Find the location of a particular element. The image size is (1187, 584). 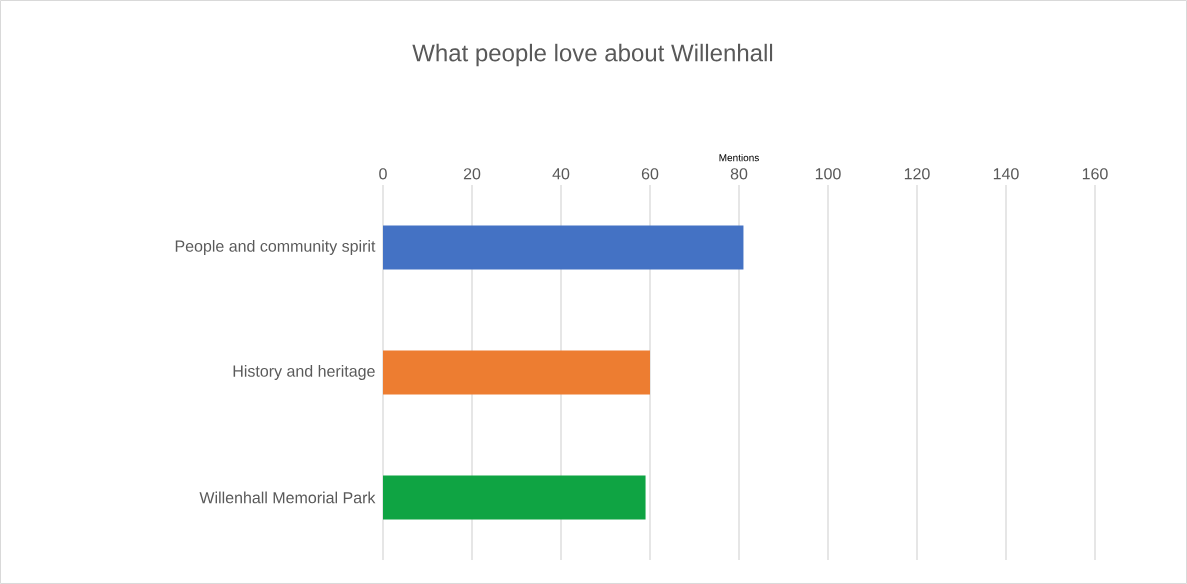

x-tick-label: 0 is located at coordinates (383, 174).